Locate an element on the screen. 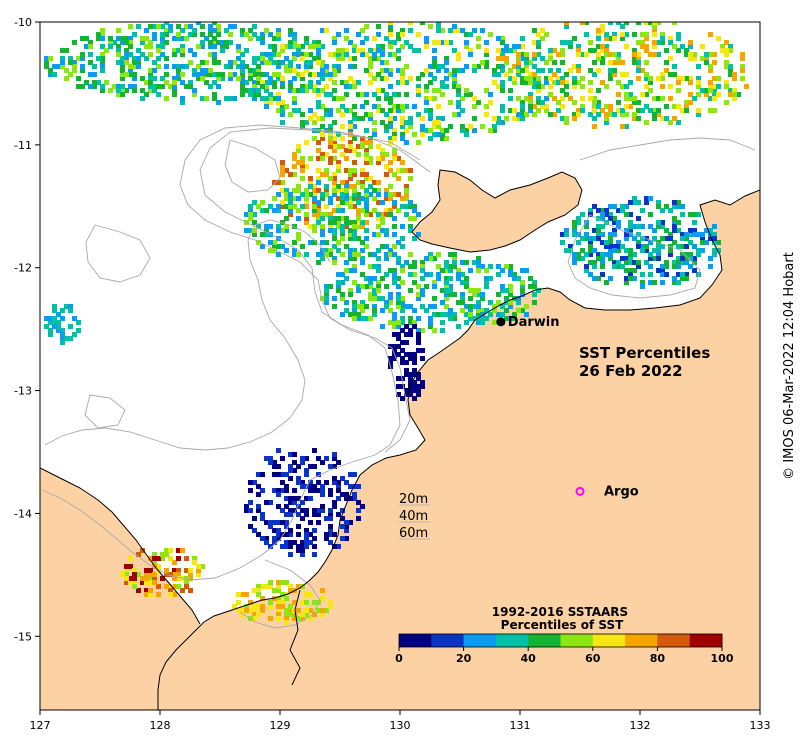 Image resolution: width=800 pixels, height=750 pixels. legend-color-swatch is located at coordinates (674, 640).